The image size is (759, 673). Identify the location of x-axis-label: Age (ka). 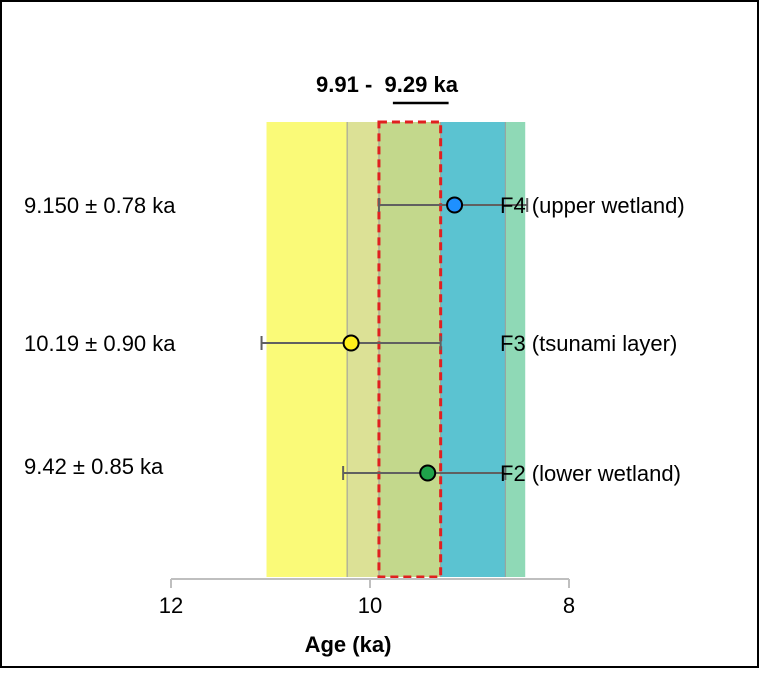
(348, 644).